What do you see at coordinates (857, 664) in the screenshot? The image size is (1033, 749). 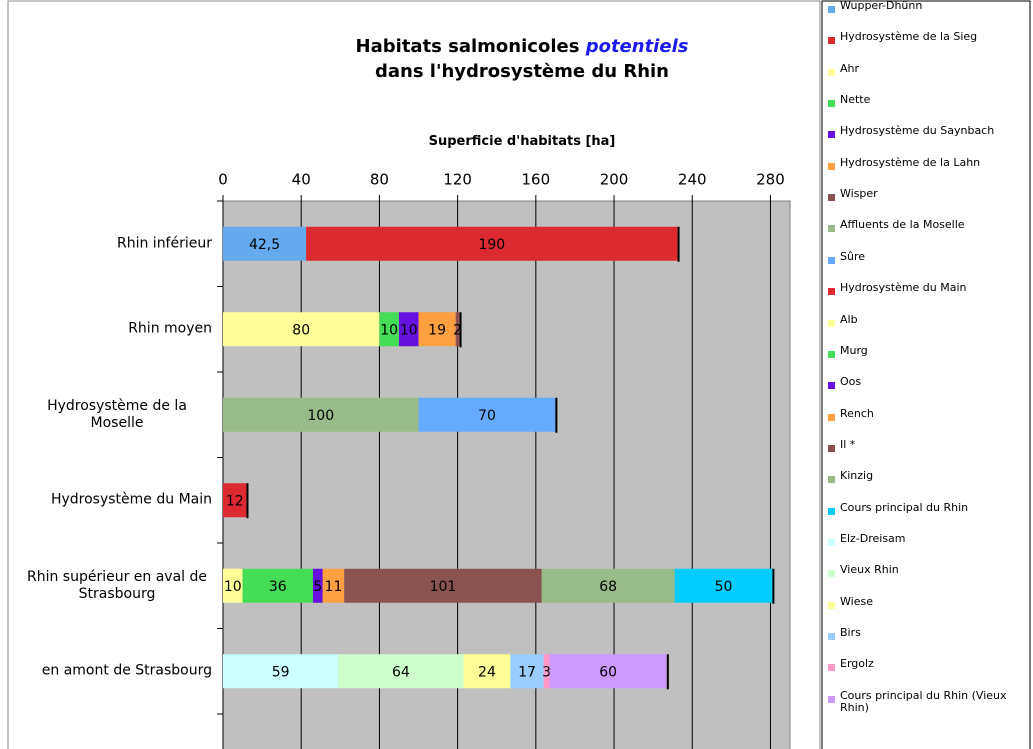 I see `legend-label: Ergolz` at bounding box center [857, 664].